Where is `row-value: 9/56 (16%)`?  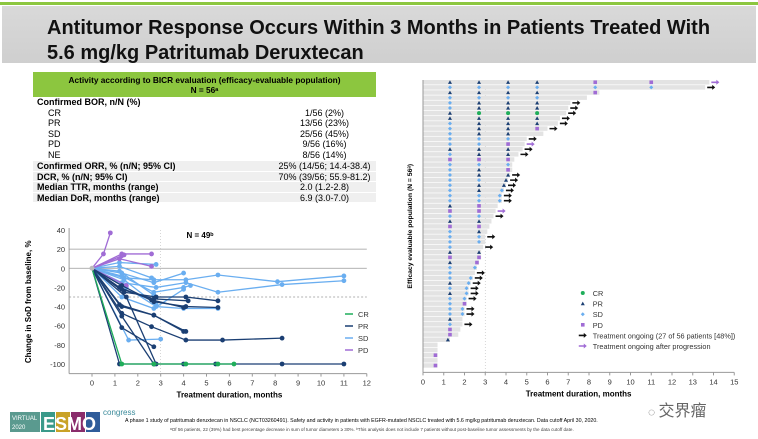
row-value: 9/56 (16%) is located at coordinates (324, 144).